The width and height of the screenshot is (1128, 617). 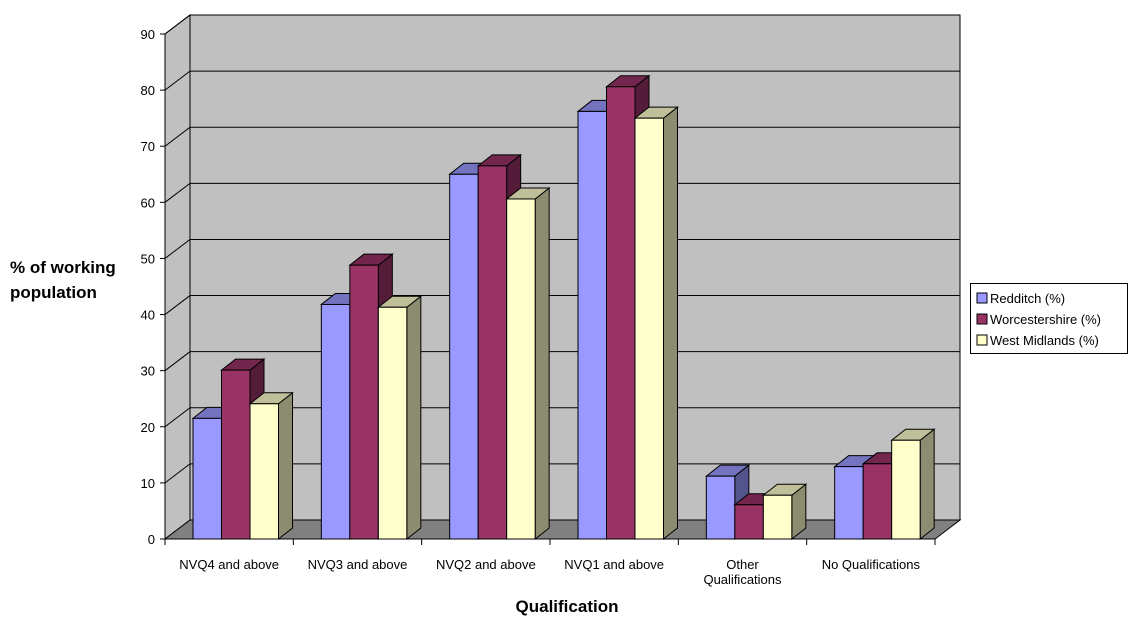 What do you see at coordinates (1027, 298) in the screenshot?
I see `legend-label: Redditch (%)` at bounding box center [1027, 298].